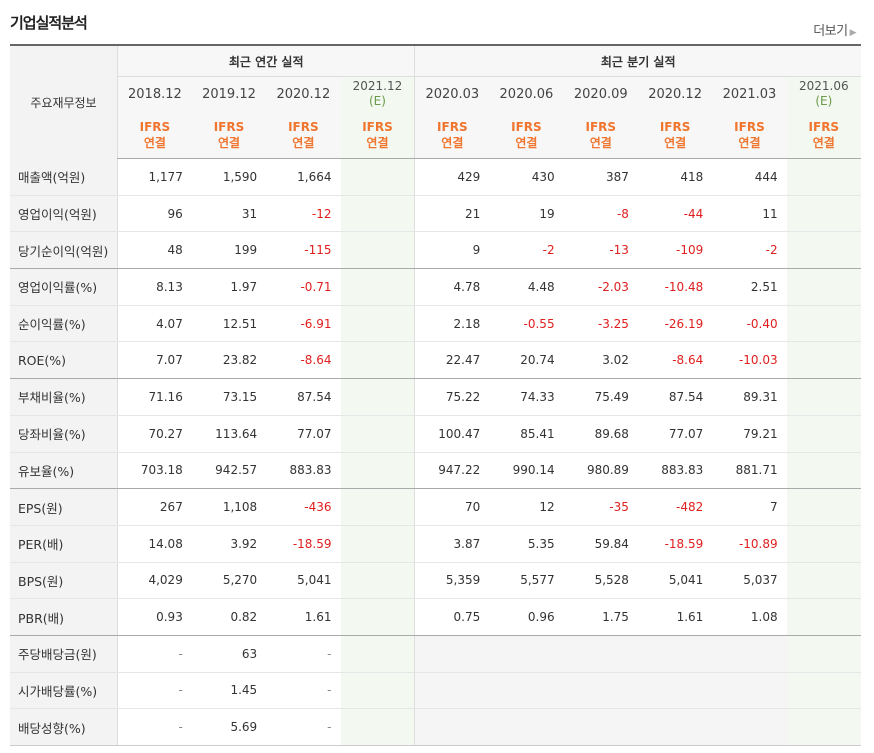  Describe the element at coordinates (64, 250) in the screenshot. I see `metric-label: 당기순이익(억원)` at that location.